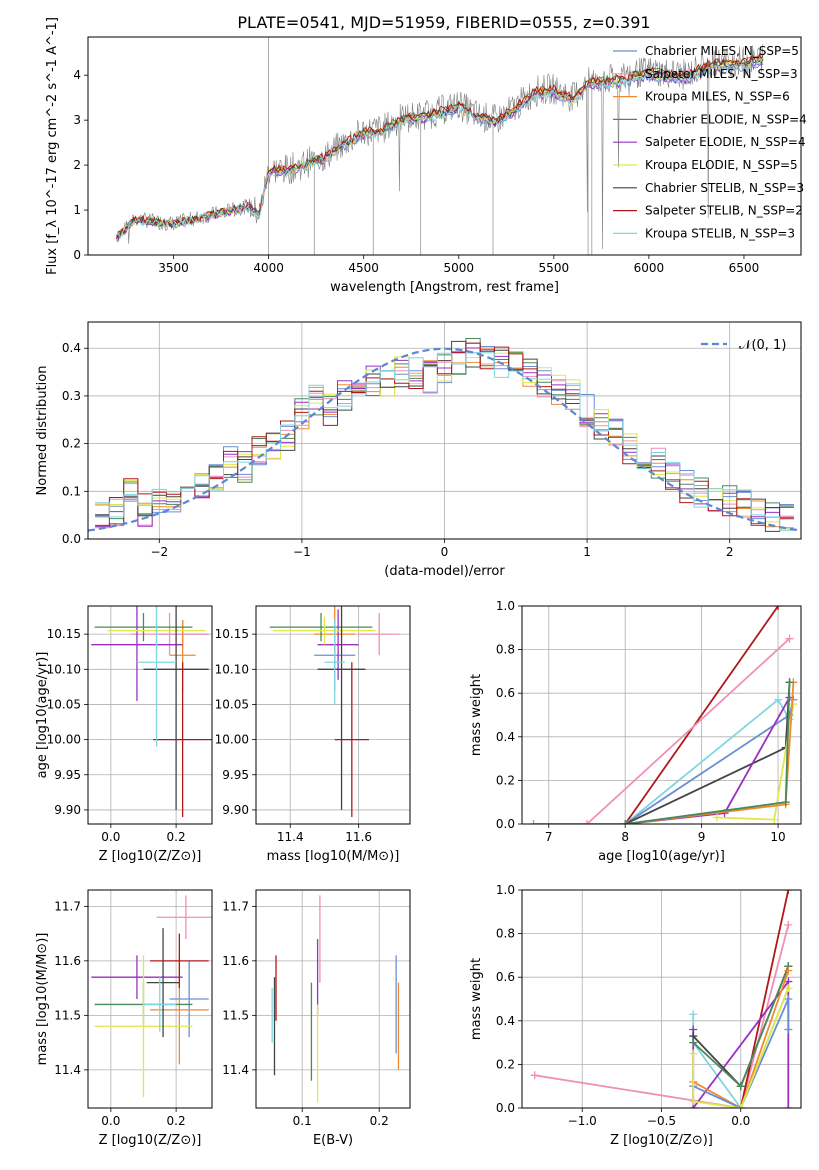 Image resolution: width=819 pixels, height=1170 pixels. What do you see at coordinates (702, 837) in the screenshot?
I see `x-tick-label: 9` at bounding box center [702, 837].